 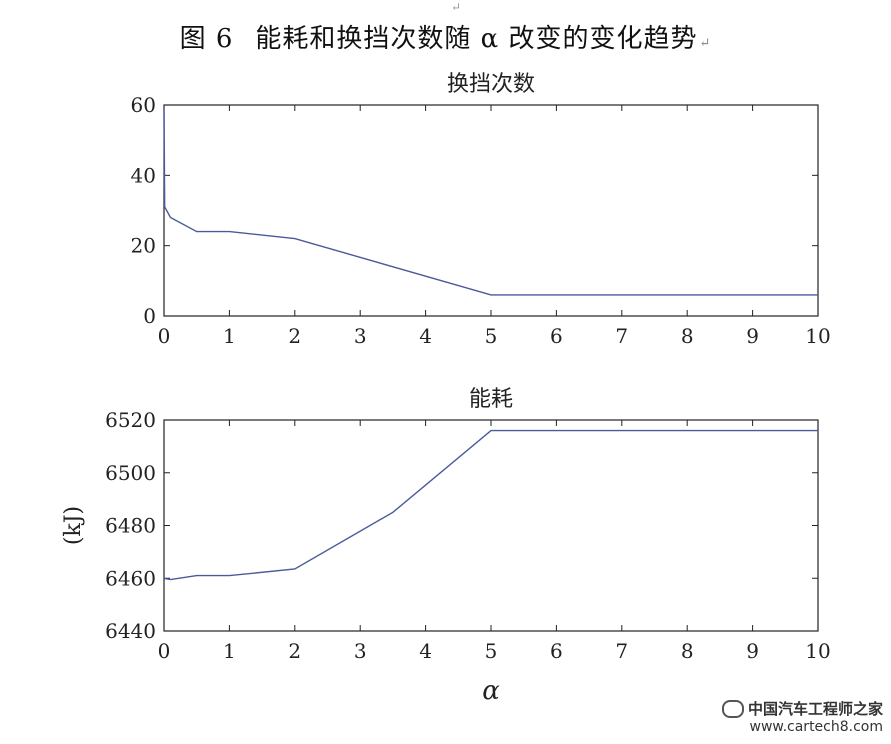 I want to click on y-tick-label: 6480, so click(x=130, y=526).